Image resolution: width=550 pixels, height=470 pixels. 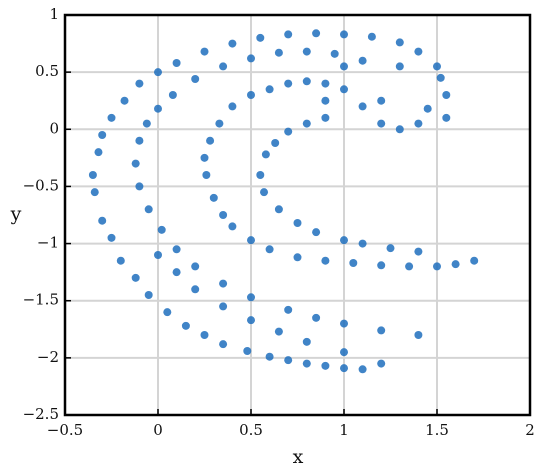 What do you see at coordinates (65, 430) in the screenshot?
I see `x-tick-label: −0.5` at bounding box center [65, 430].